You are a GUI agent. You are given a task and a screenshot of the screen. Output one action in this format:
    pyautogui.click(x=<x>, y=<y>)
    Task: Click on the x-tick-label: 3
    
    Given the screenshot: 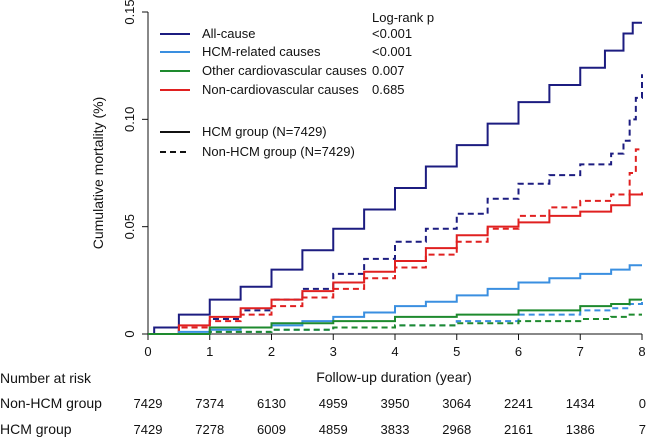 What is the action you would take?
    pyautogui.click(x=333, y=351)
    